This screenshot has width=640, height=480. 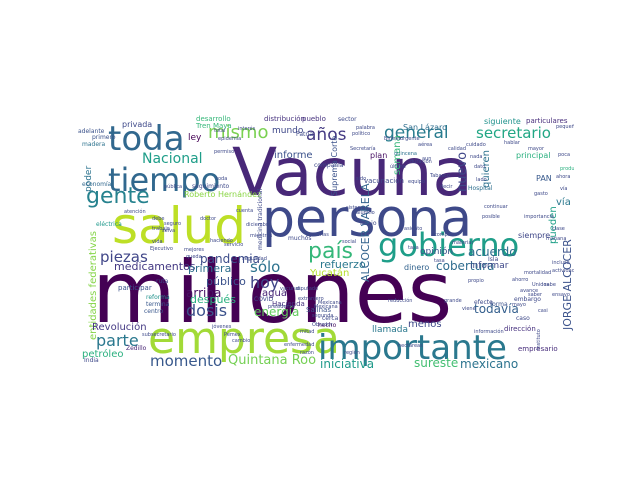 What do you see at coordinates (89, 179) in the screenshot?
I see `word-poder: poder` at bounding box center [89, 179].